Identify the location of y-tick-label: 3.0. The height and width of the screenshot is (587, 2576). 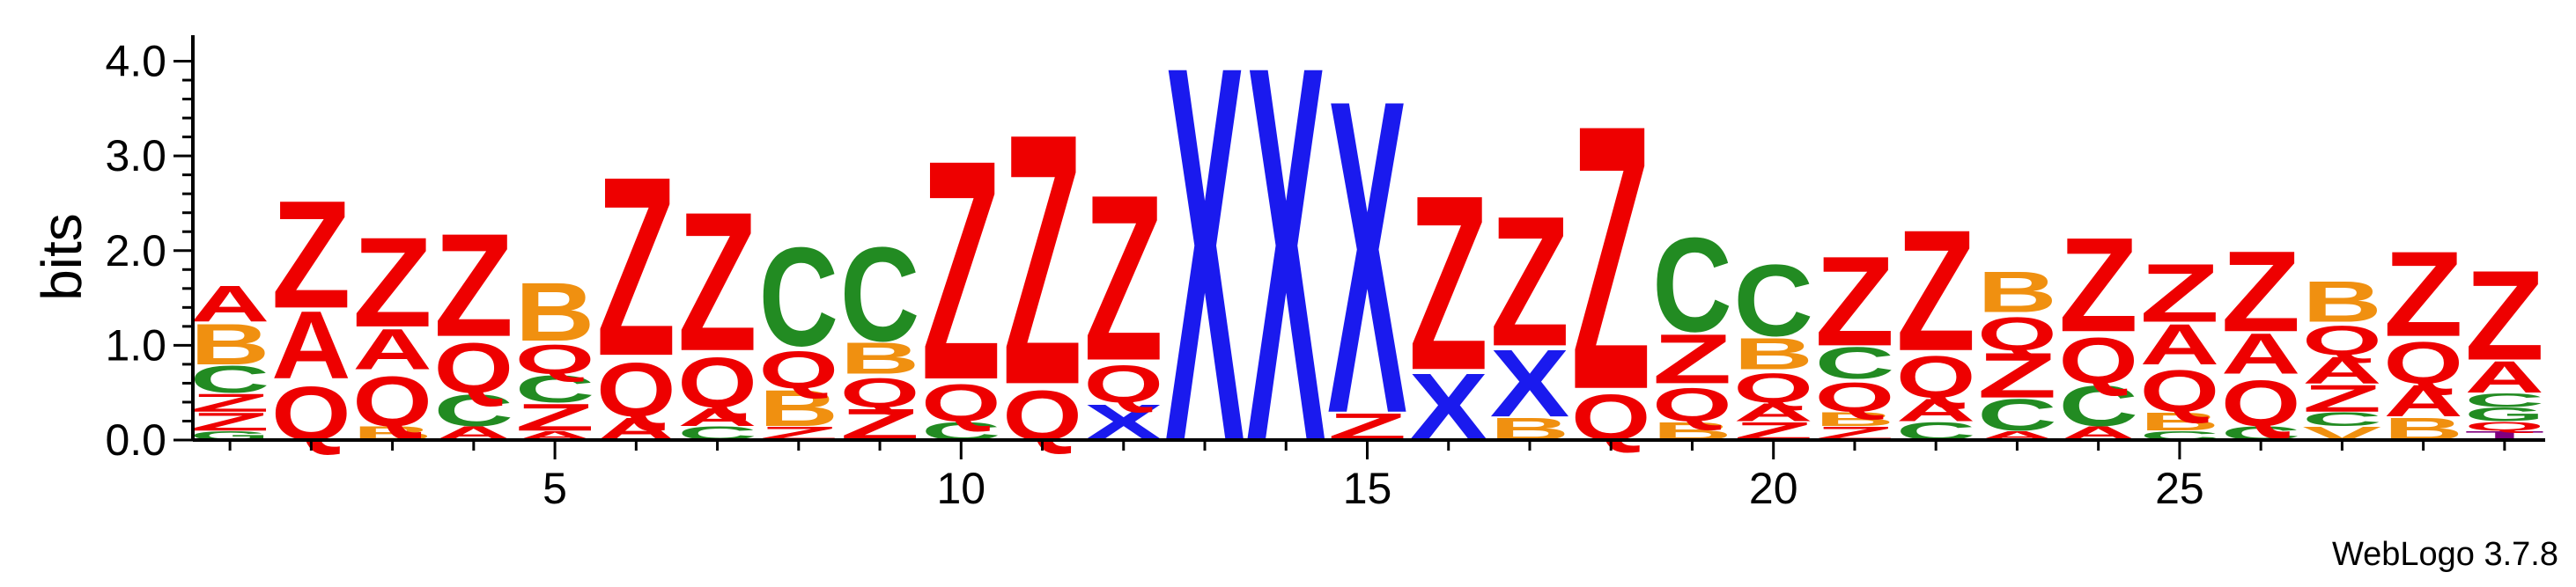
(135, 155).